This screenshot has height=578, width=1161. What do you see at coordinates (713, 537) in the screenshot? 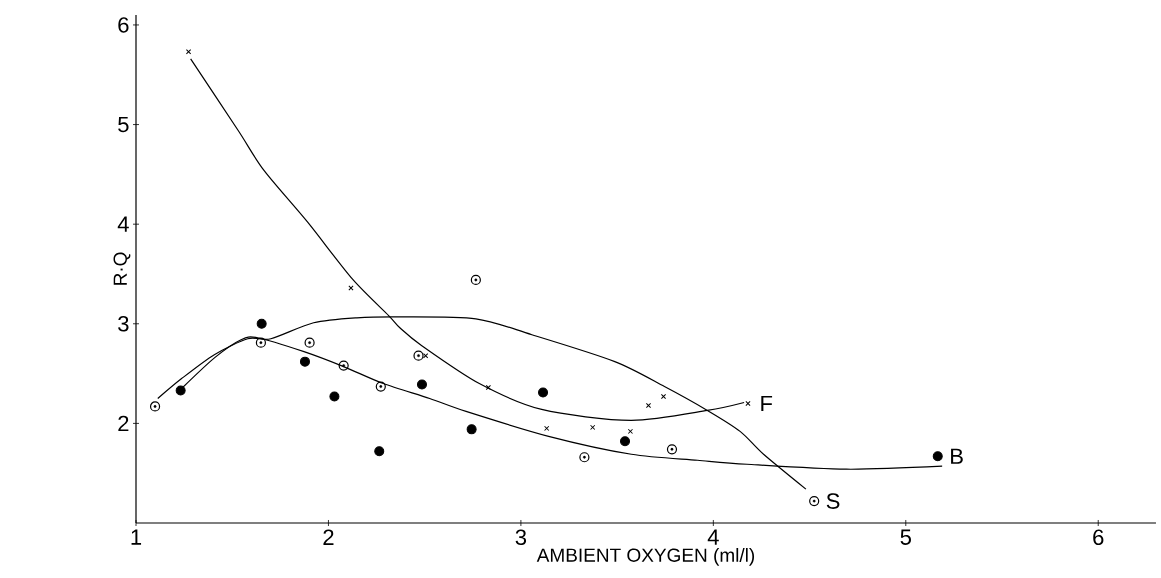
I see `x-tick-label: 4` at bounding box center [713, 537].